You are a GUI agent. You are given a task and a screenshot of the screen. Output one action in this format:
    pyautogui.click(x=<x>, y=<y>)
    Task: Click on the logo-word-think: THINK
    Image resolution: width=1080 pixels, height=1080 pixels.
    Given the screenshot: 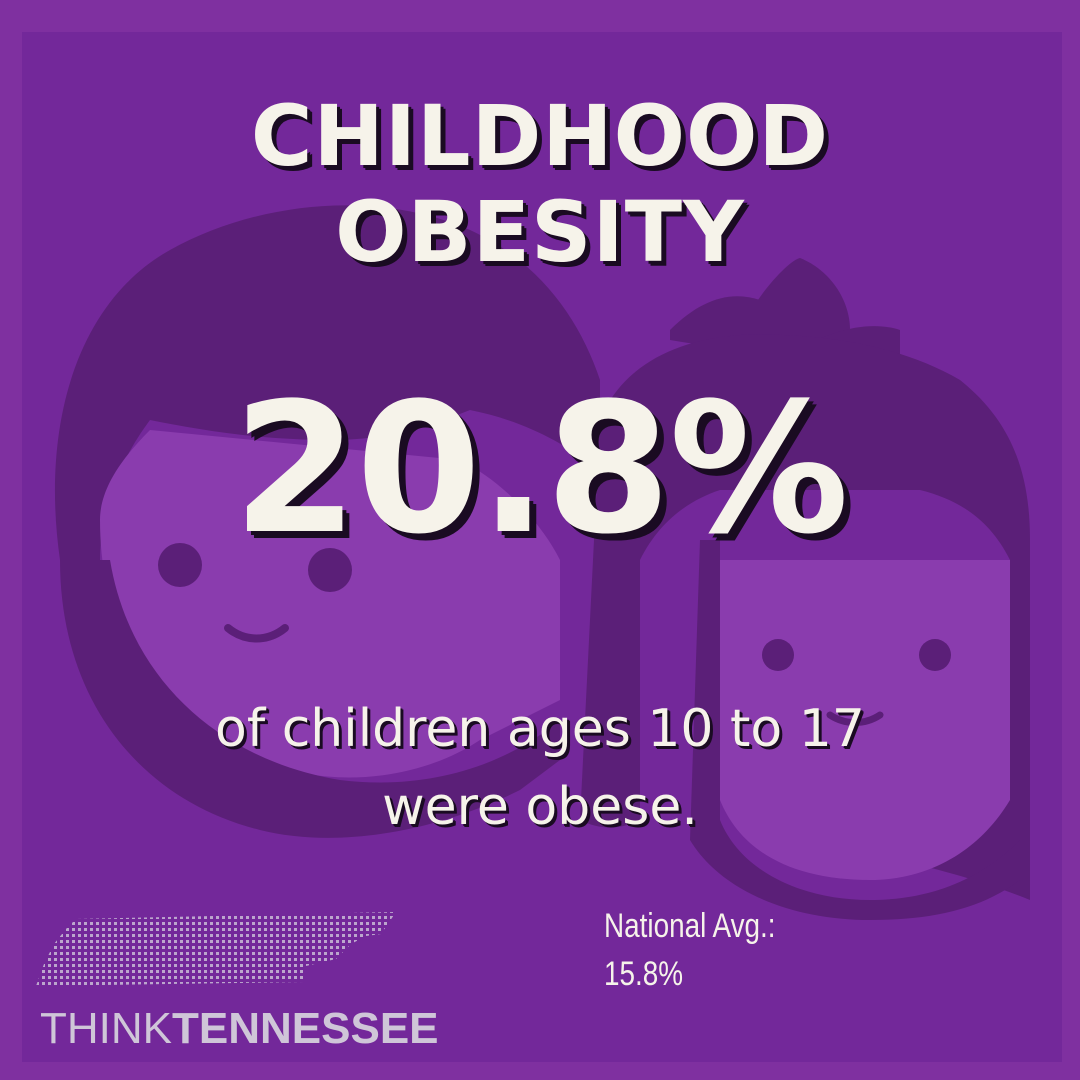 What is the action you would take?
    pyautogui.click(x=106, y=1028)
    